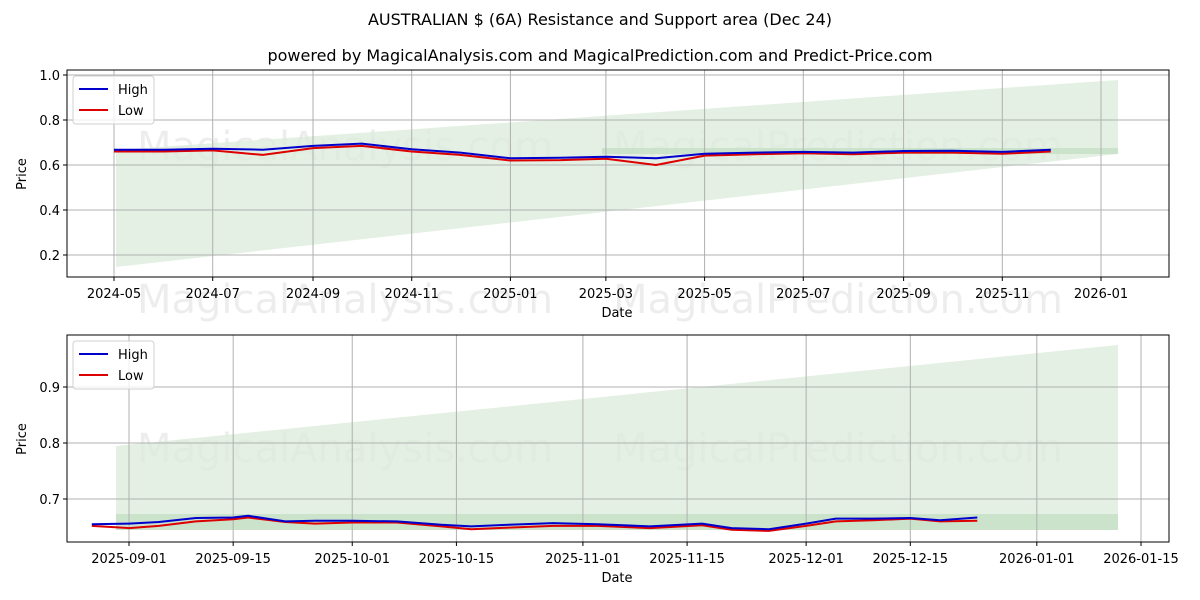  I want to click on x-tick-label: 2024-07, so click(213, 294).